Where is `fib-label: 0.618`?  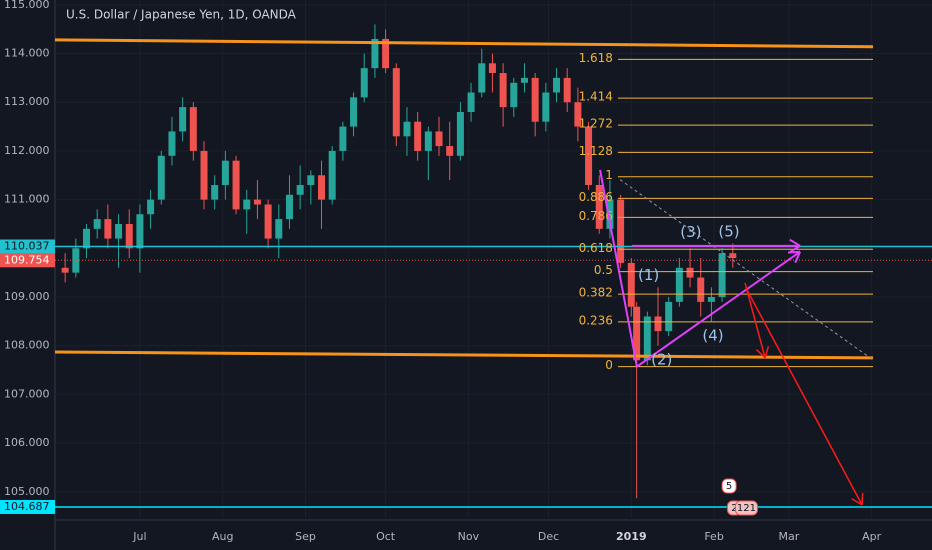
fib-label: 0.618 is located at coordinates (596, 248).